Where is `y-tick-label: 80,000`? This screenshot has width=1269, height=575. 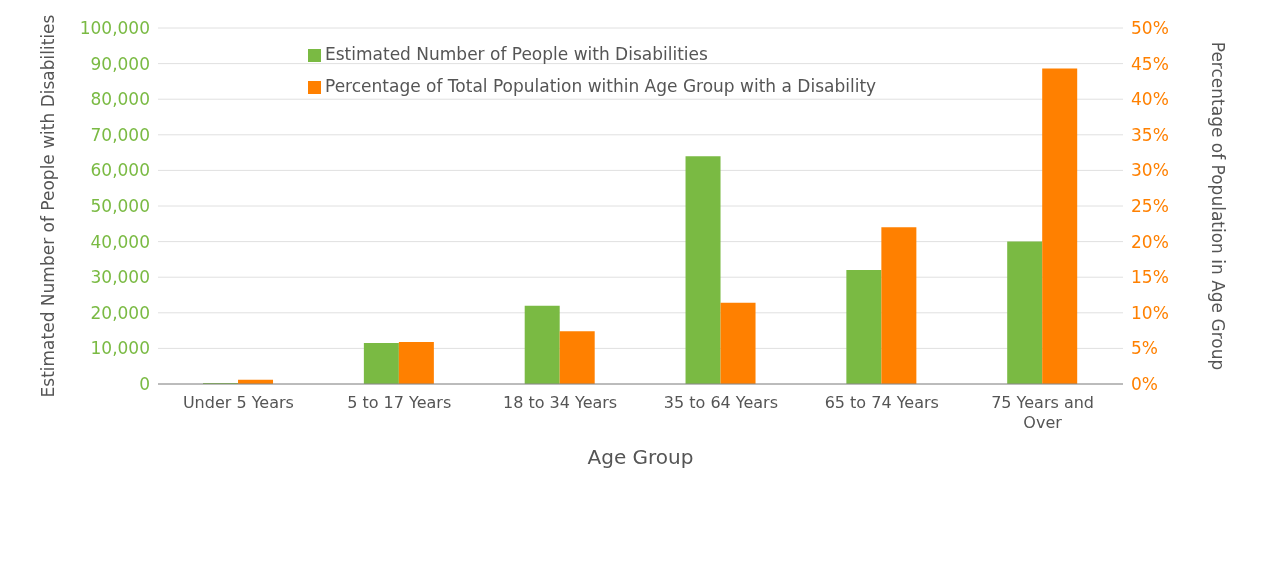
y-tick-label: 80,000 is located at coordinates (120, 99).